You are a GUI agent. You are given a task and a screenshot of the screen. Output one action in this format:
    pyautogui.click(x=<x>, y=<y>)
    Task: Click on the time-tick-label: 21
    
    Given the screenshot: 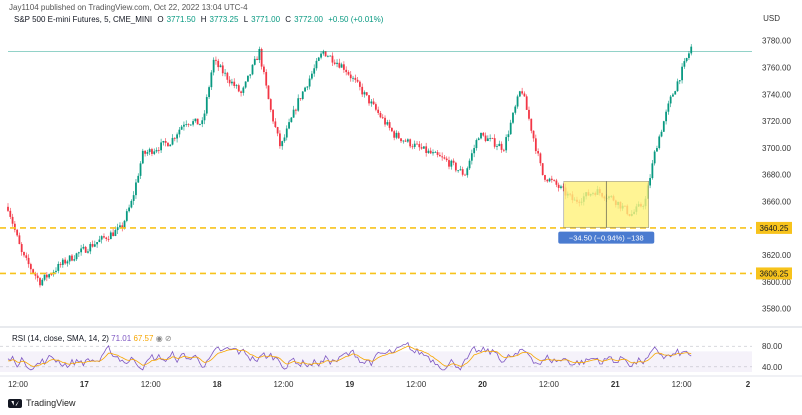 What is the action you would take?
    pyautogui.click(x=615, y=384)
    